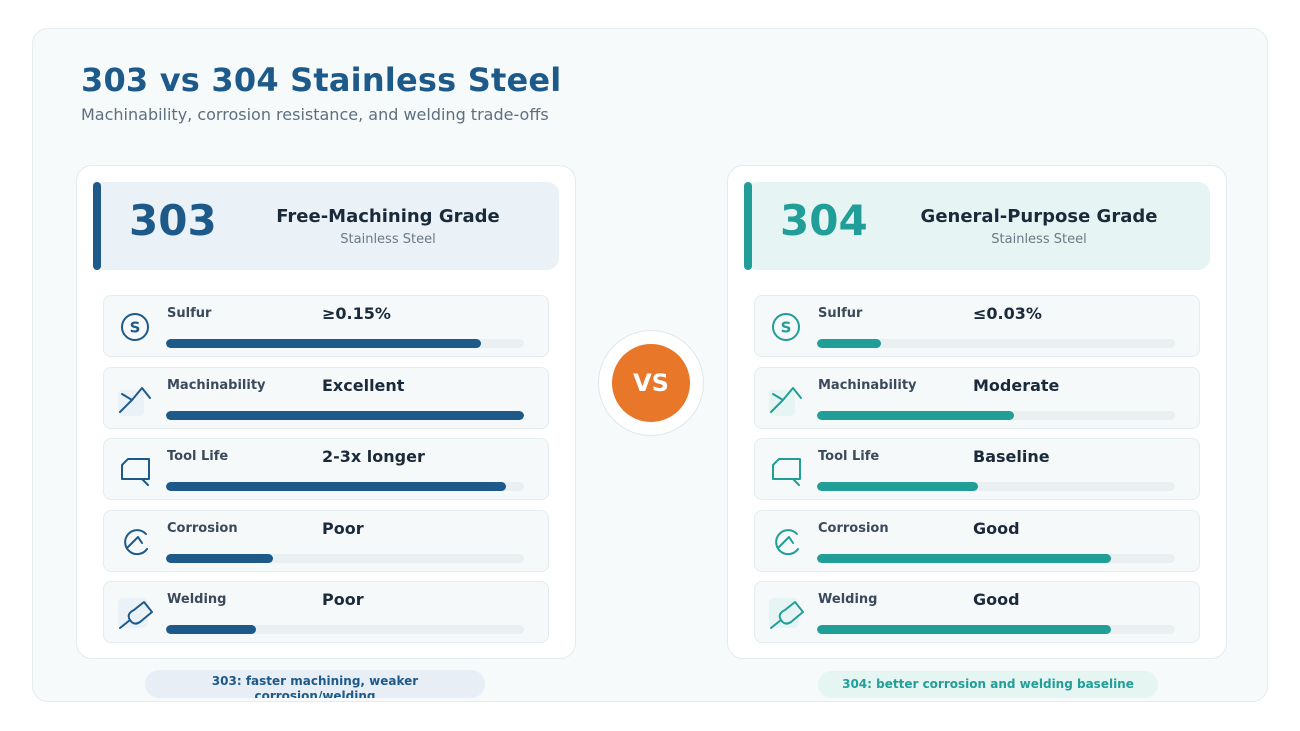  What do you see at coordinates (326, 612) in the screenshot?
I see `property-row-welding: Welding Poor` at bounding box center [326, 612].